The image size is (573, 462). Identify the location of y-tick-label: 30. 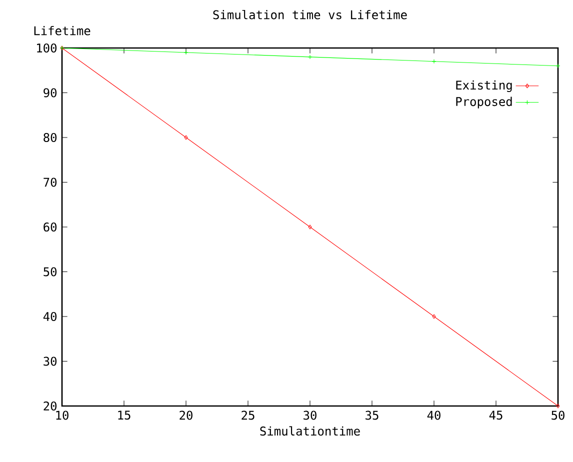
(50, 361).